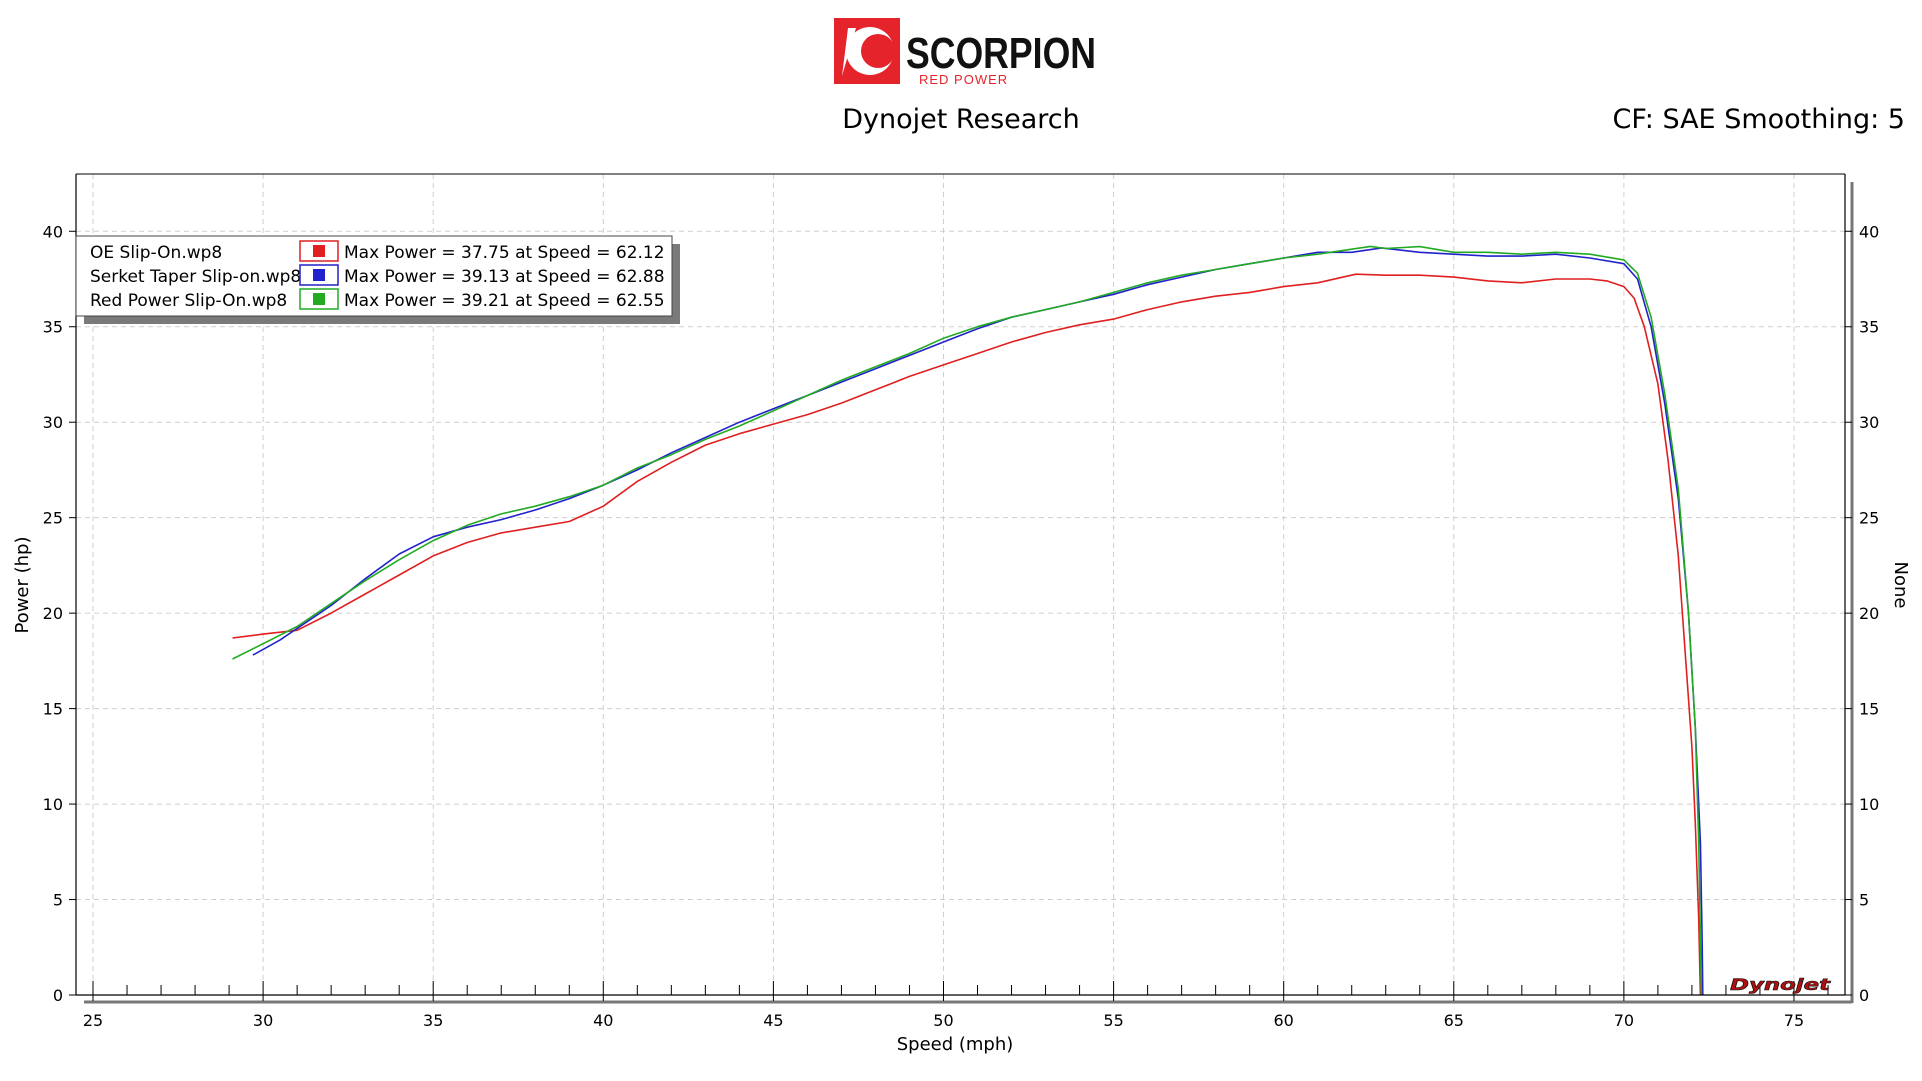  I want to click on y-tick-label: 10, so click(53, 804).